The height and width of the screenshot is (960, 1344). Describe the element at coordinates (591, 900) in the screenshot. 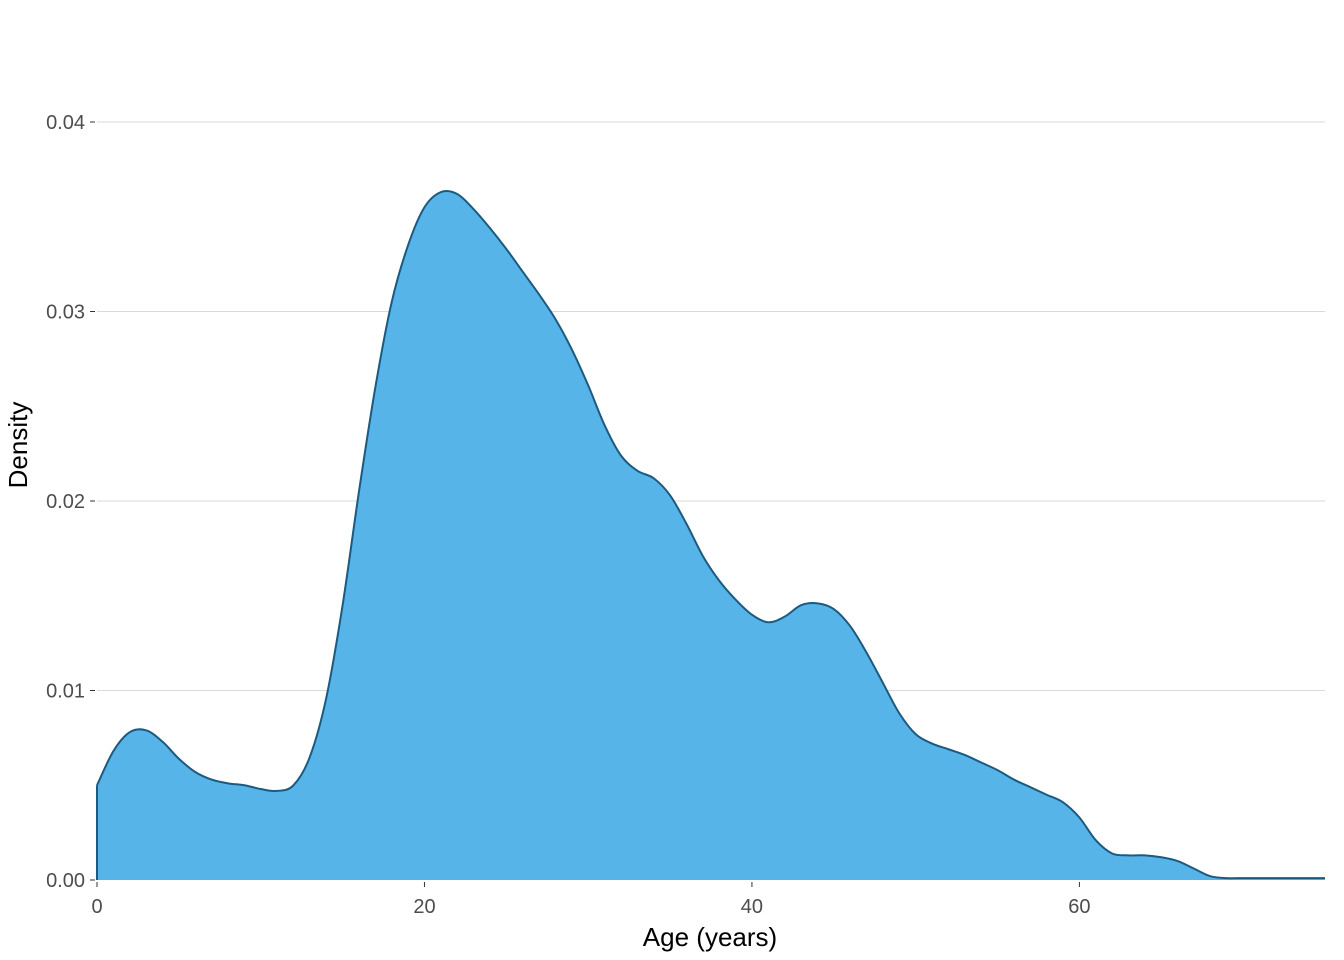

I see `x-axis-ticks: 0 20 40 60` at that location.